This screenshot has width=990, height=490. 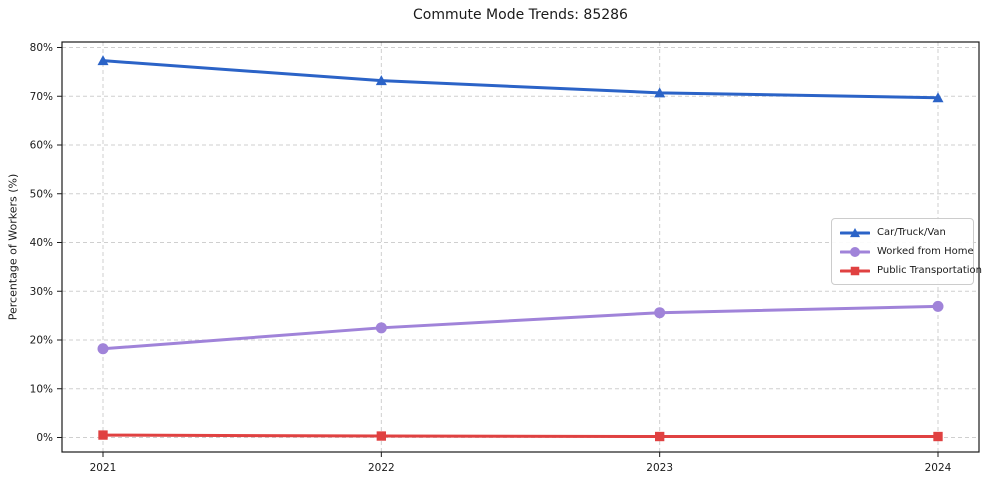 What do you see at coordinates (938, 468) in the screenshot?
I see `x-tick-label: 2024` at bounding box center [938, 468].